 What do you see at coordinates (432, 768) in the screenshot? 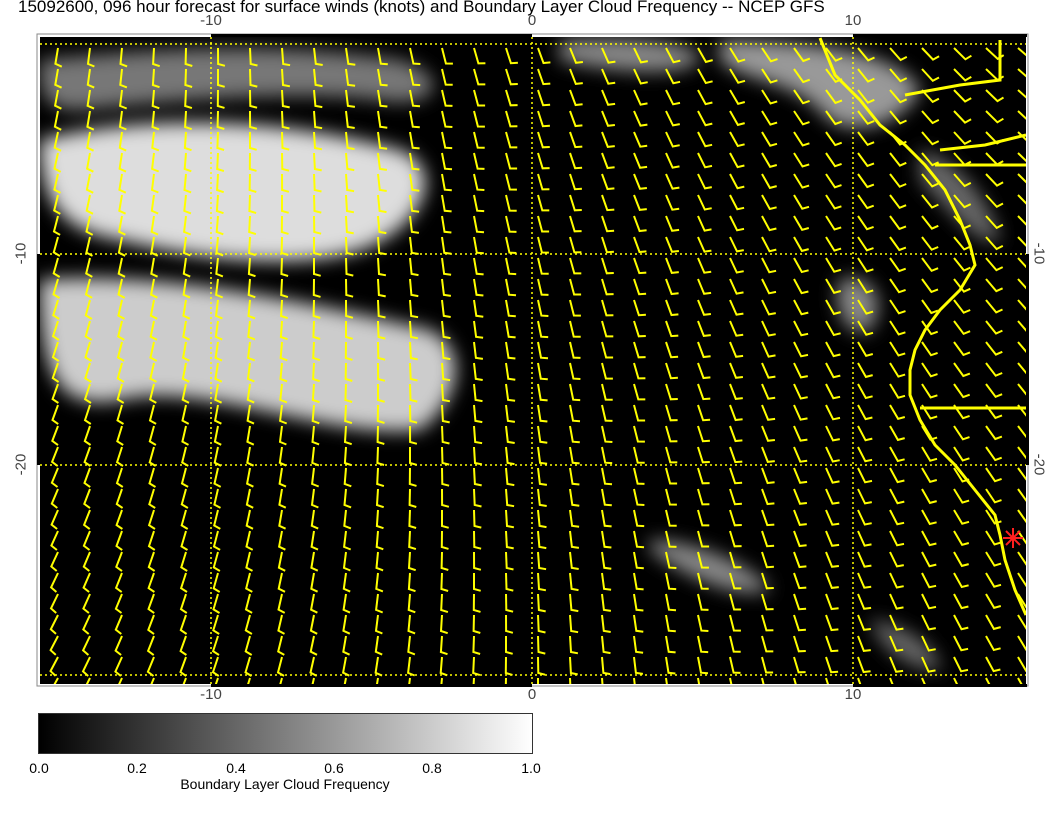
I see `colorbar-label: 0.8` at bounding box center [432, 768].